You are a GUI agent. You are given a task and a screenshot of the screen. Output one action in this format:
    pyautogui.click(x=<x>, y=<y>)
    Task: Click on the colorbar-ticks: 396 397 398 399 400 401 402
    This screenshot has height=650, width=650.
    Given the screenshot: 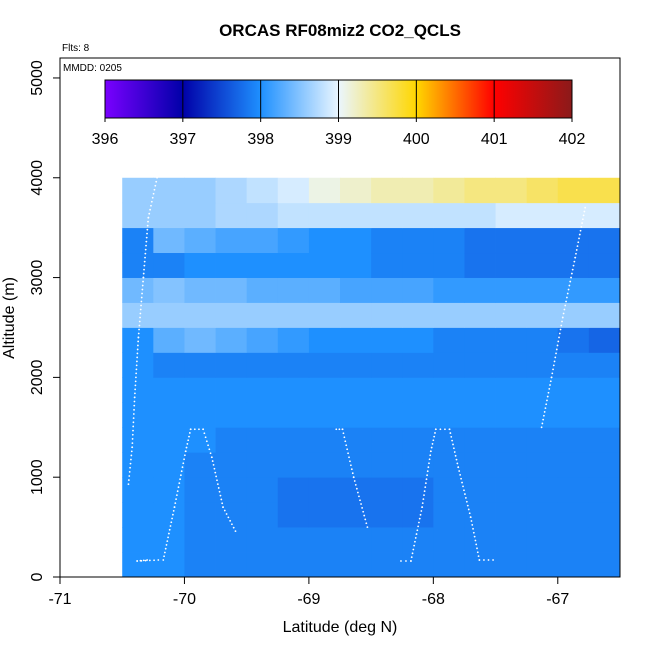 What is the action you would take?
    pyautogui.click(x=338, y=114)
    